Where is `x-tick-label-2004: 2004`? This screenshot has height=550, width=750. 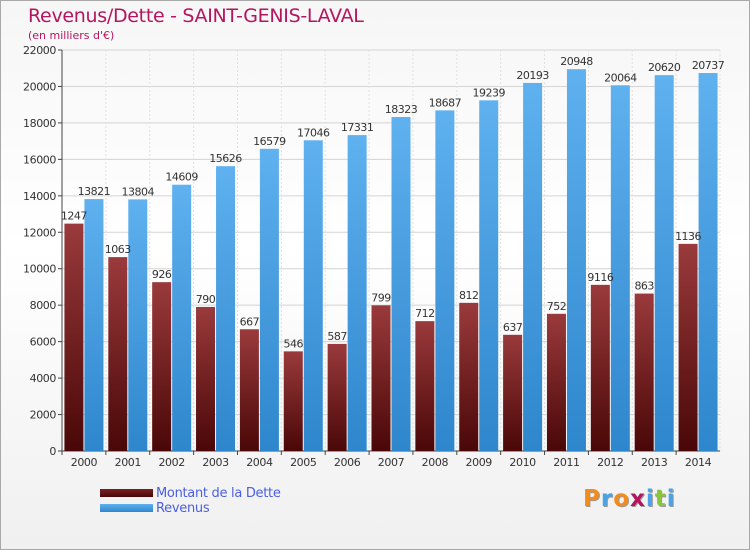
x-tick-label-2004: 2004 is located at coordinates (259, 462).